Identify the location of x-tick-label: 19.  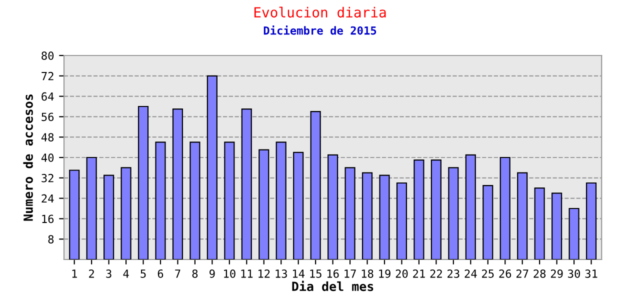
(384, 273).